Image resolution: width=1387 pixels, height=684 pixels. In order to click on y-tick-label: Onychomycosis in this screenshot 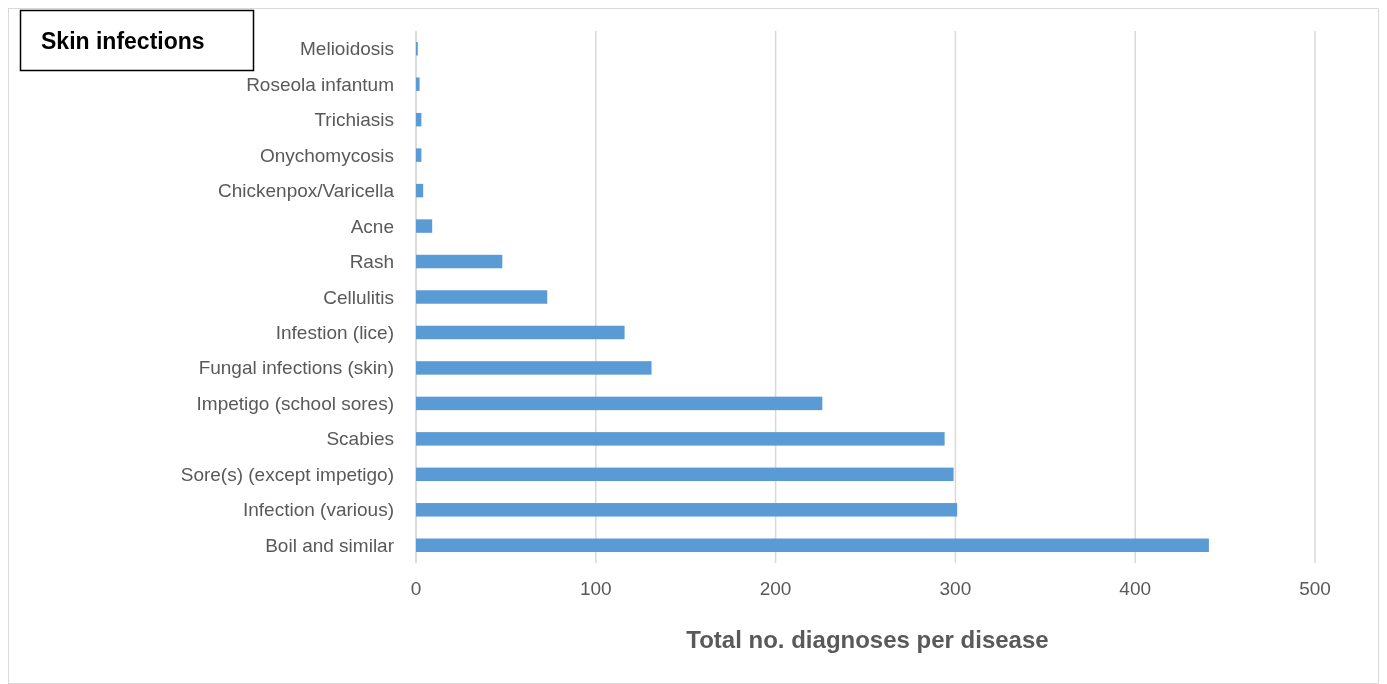, I will do `click(326, 155)`.